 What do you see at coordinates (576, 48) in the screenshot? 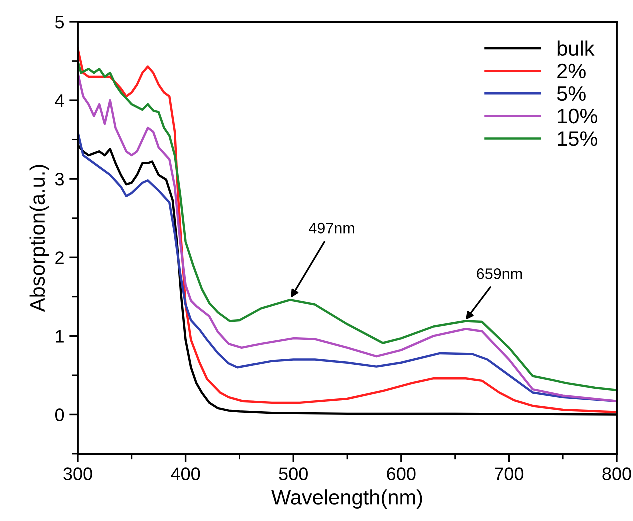
I see `legend-label: bulk` at bounding box center [576, 48].